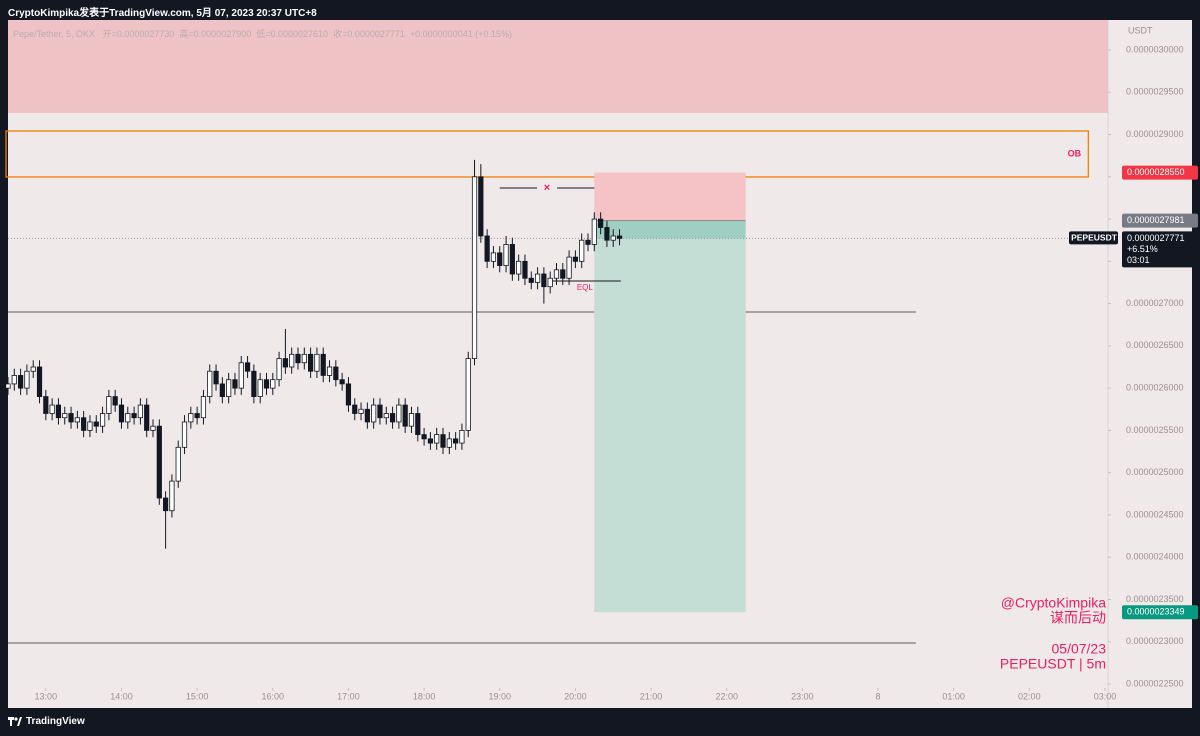  What do you see at coordinates (46, 696) in the screenshot?
I see `x-tick-label: 13:00` at bounding box center [46, 696].